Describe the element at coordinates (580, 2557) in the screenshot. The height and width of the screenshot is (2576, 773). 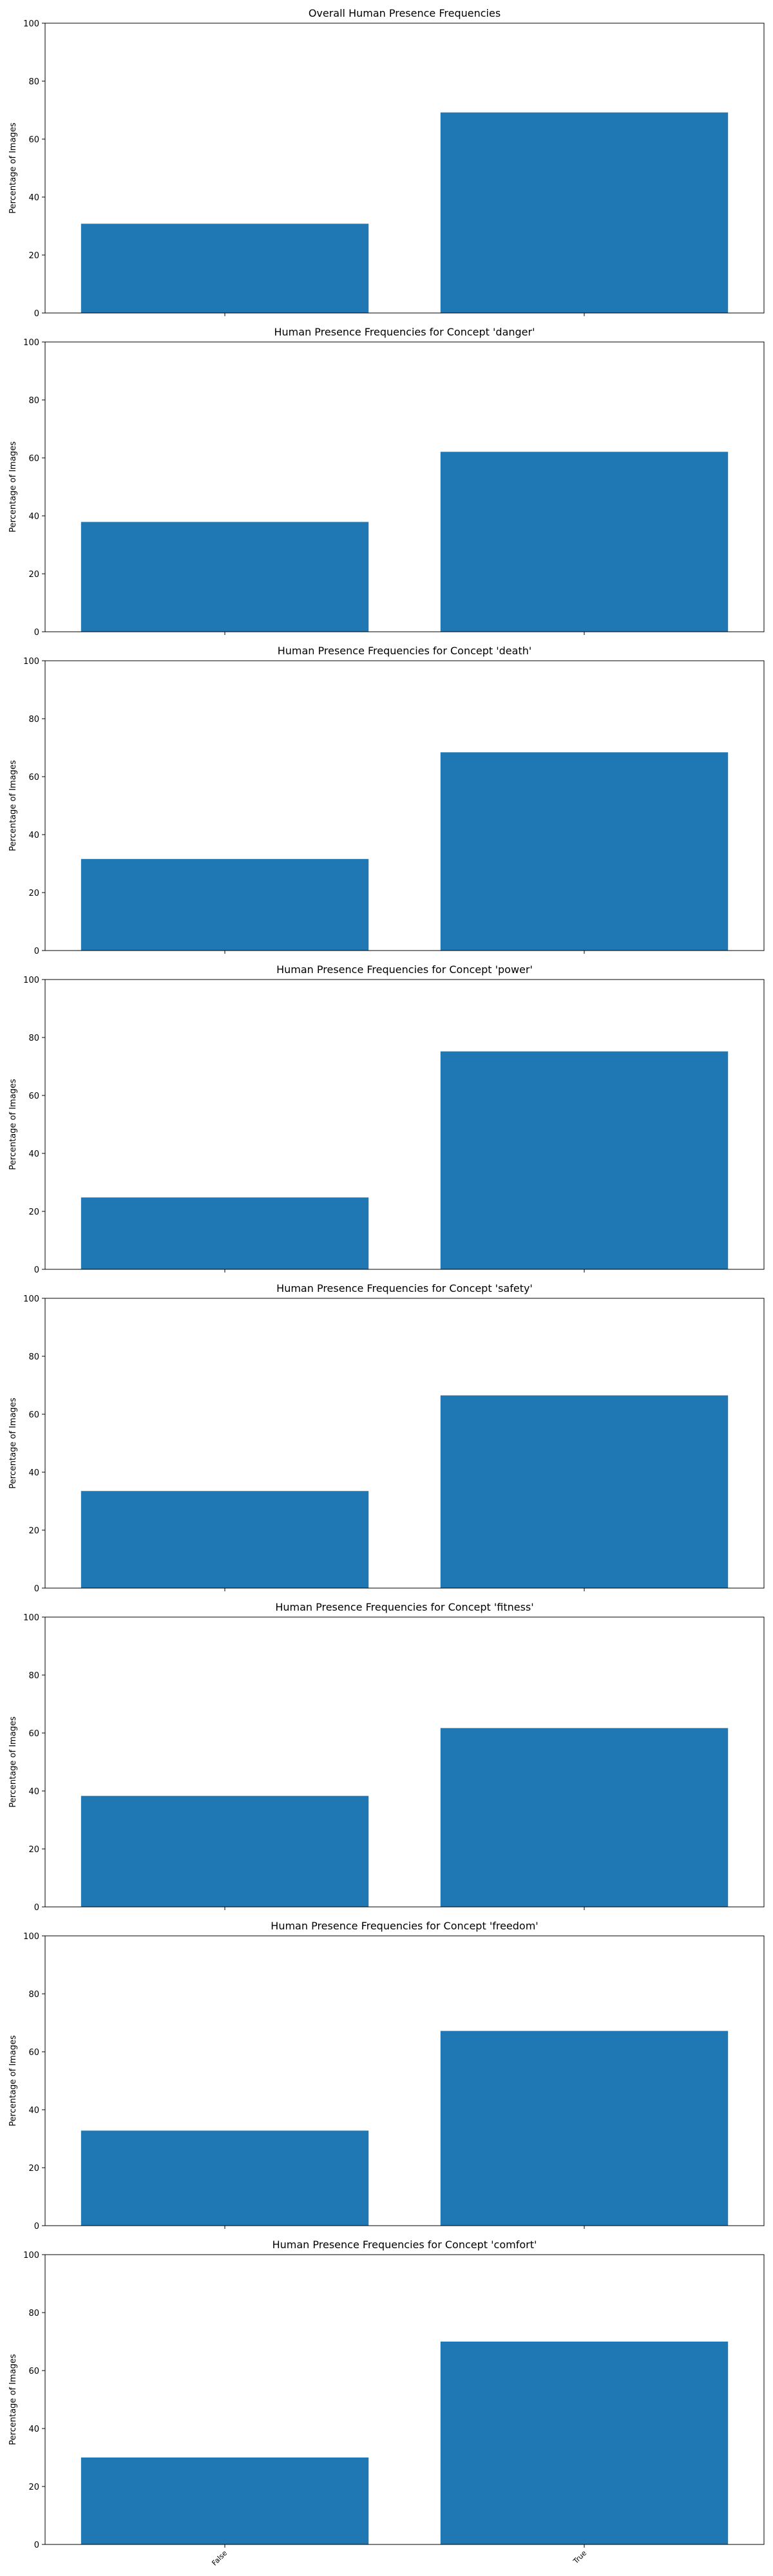
I see `x-tick-label: True` at that location.